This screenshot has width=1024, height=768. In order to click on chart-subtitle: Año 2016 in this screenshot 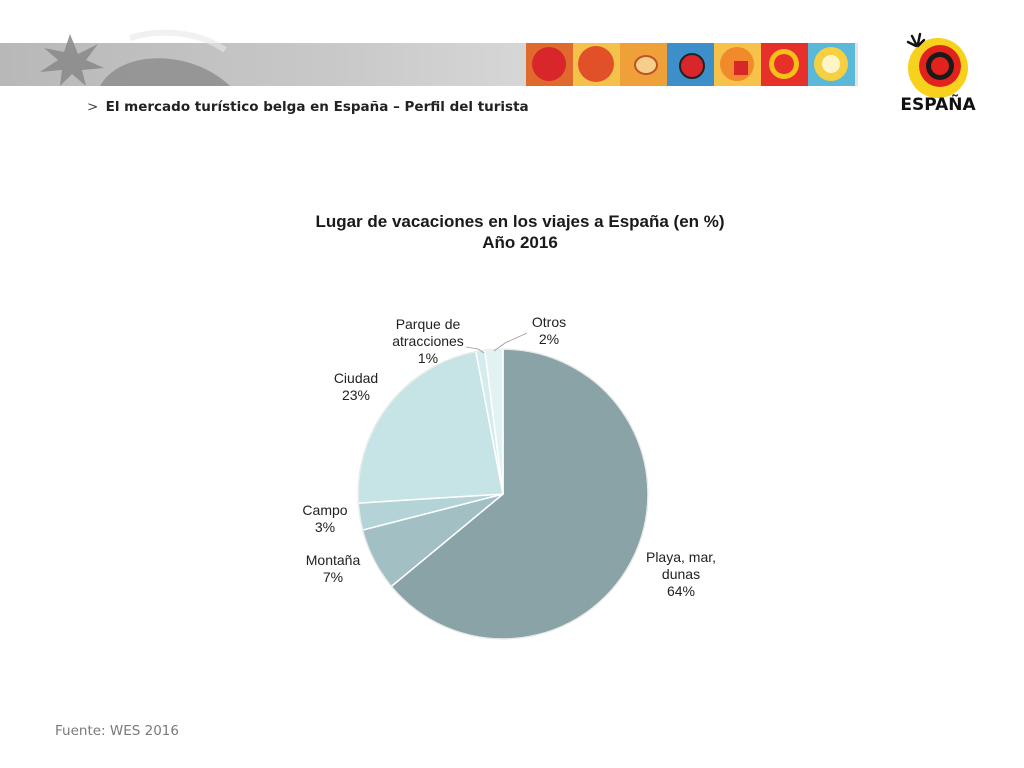, I will do `click(520, 242)`.